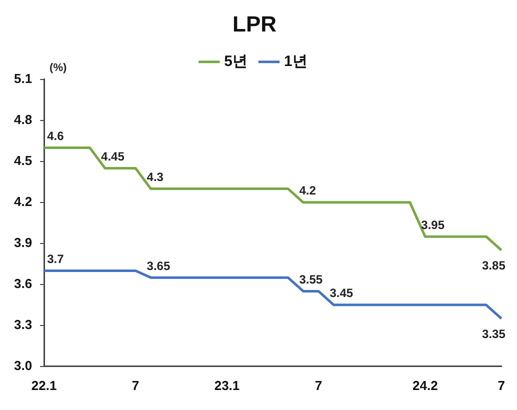 The height and width of the screenshot is (410, 517). I want to click on x-tick-label: 22.1, so click(44, 385).